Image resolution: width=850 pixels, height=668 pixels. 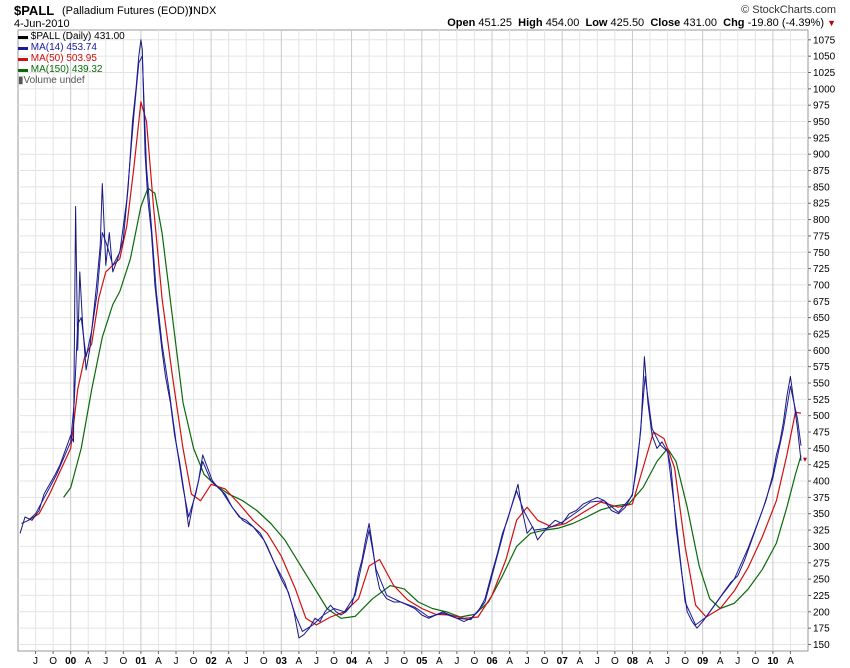 I want to click on y-tick-label: 700, so click(x=821, y=285).